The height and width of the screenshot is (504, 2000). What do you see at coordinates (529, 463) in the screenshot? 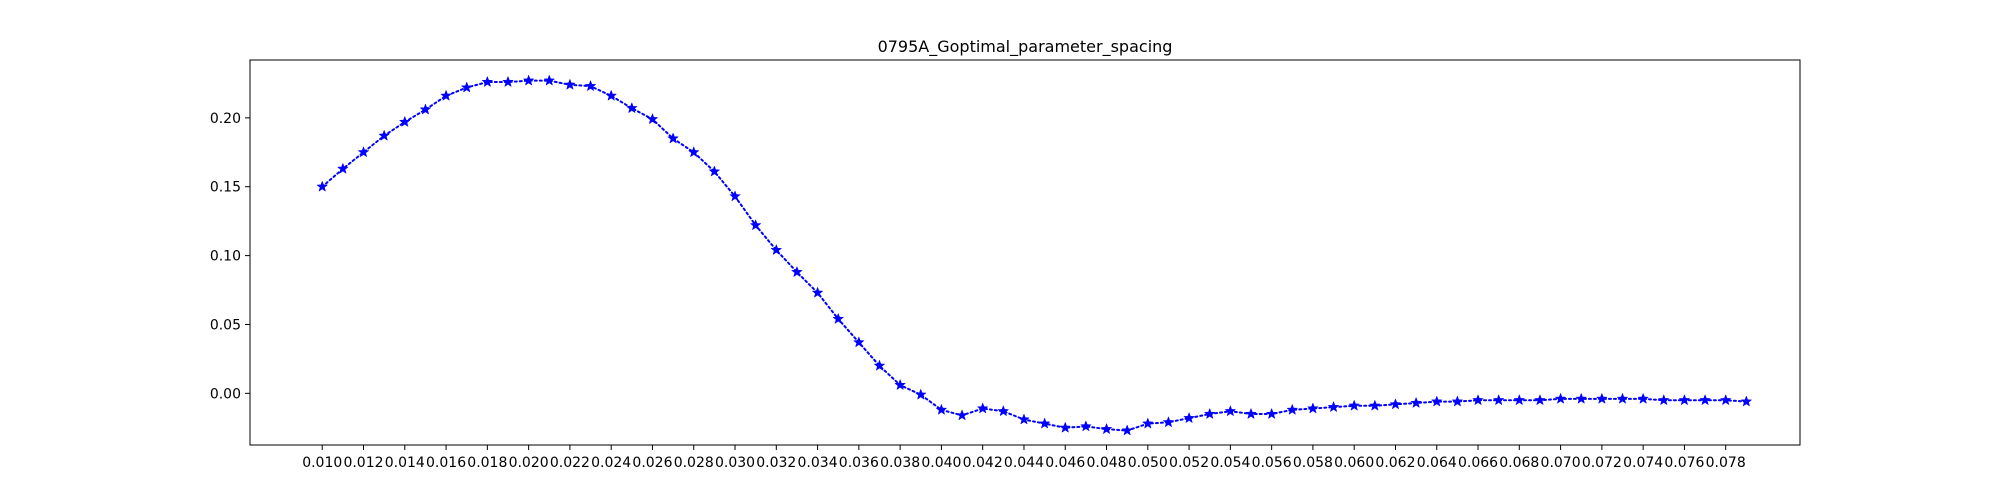
I see `x-tick-label: 0.020` at bounding box center [529, 463].